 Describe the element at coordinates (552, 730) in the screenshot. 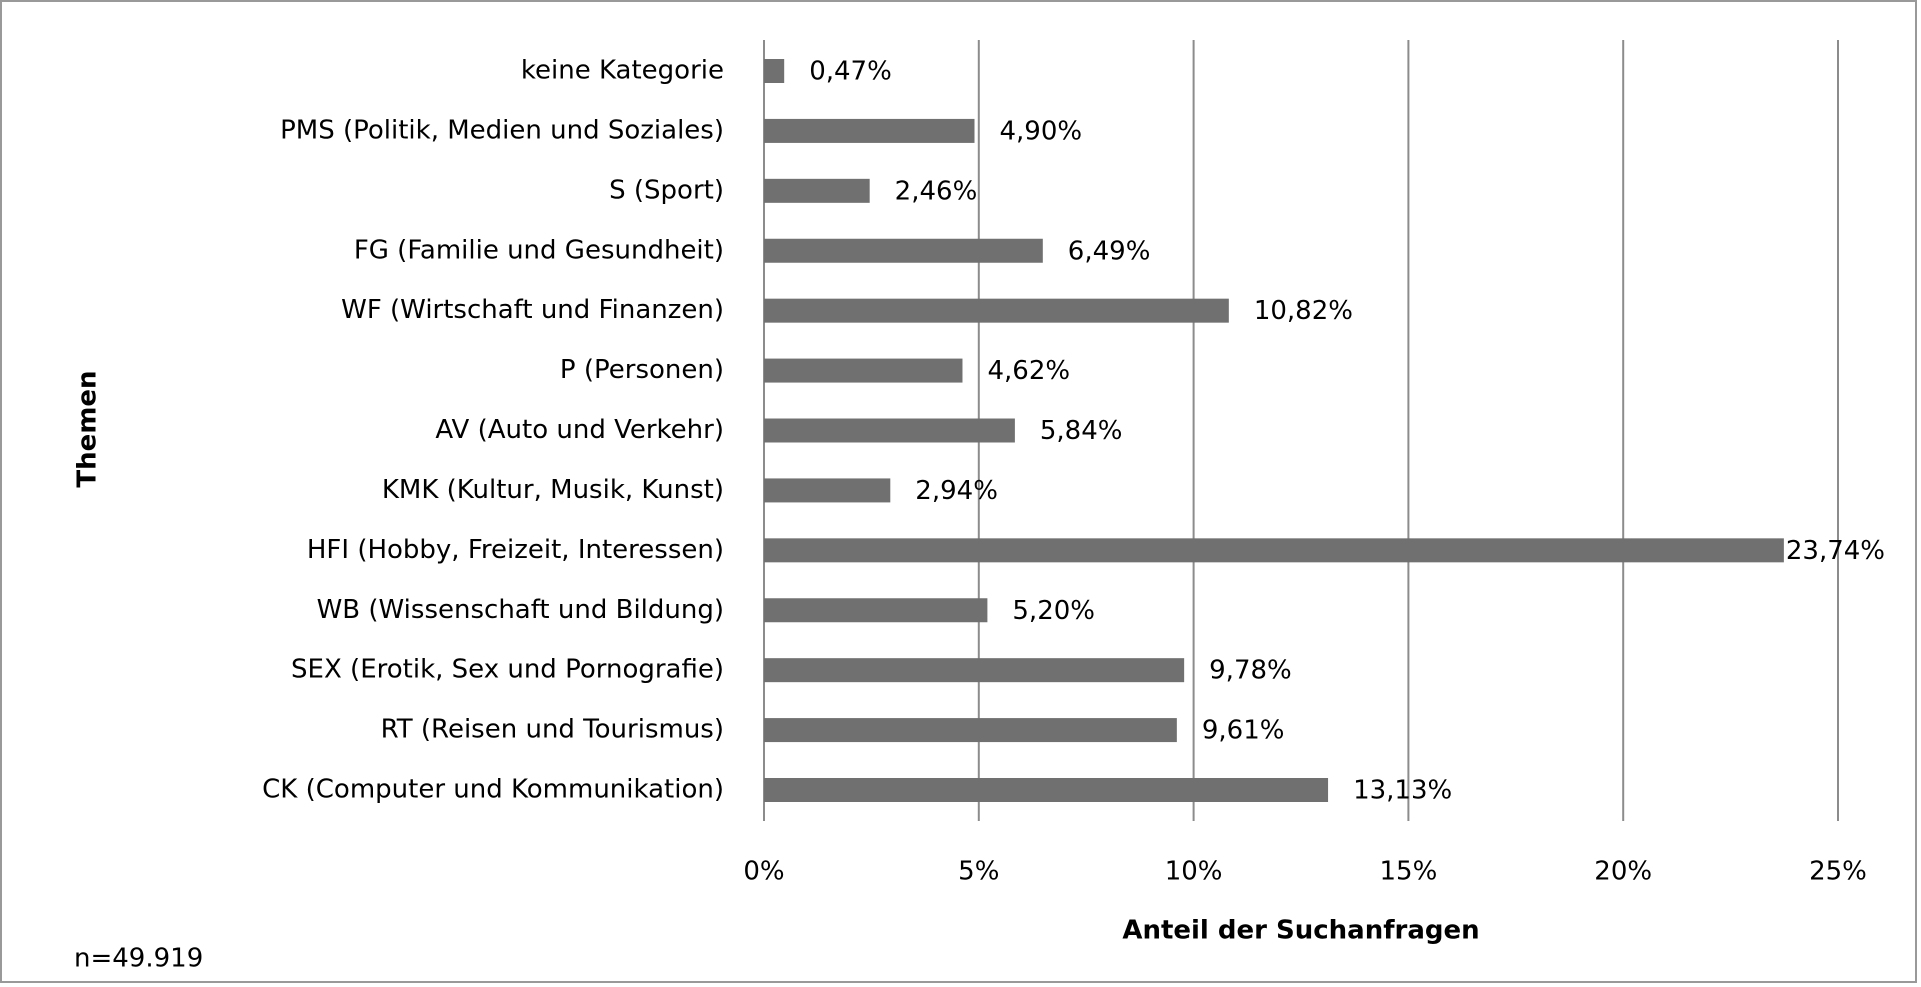

I see `y-tick-label: RT (Reisen und Tourismus)` at that location.